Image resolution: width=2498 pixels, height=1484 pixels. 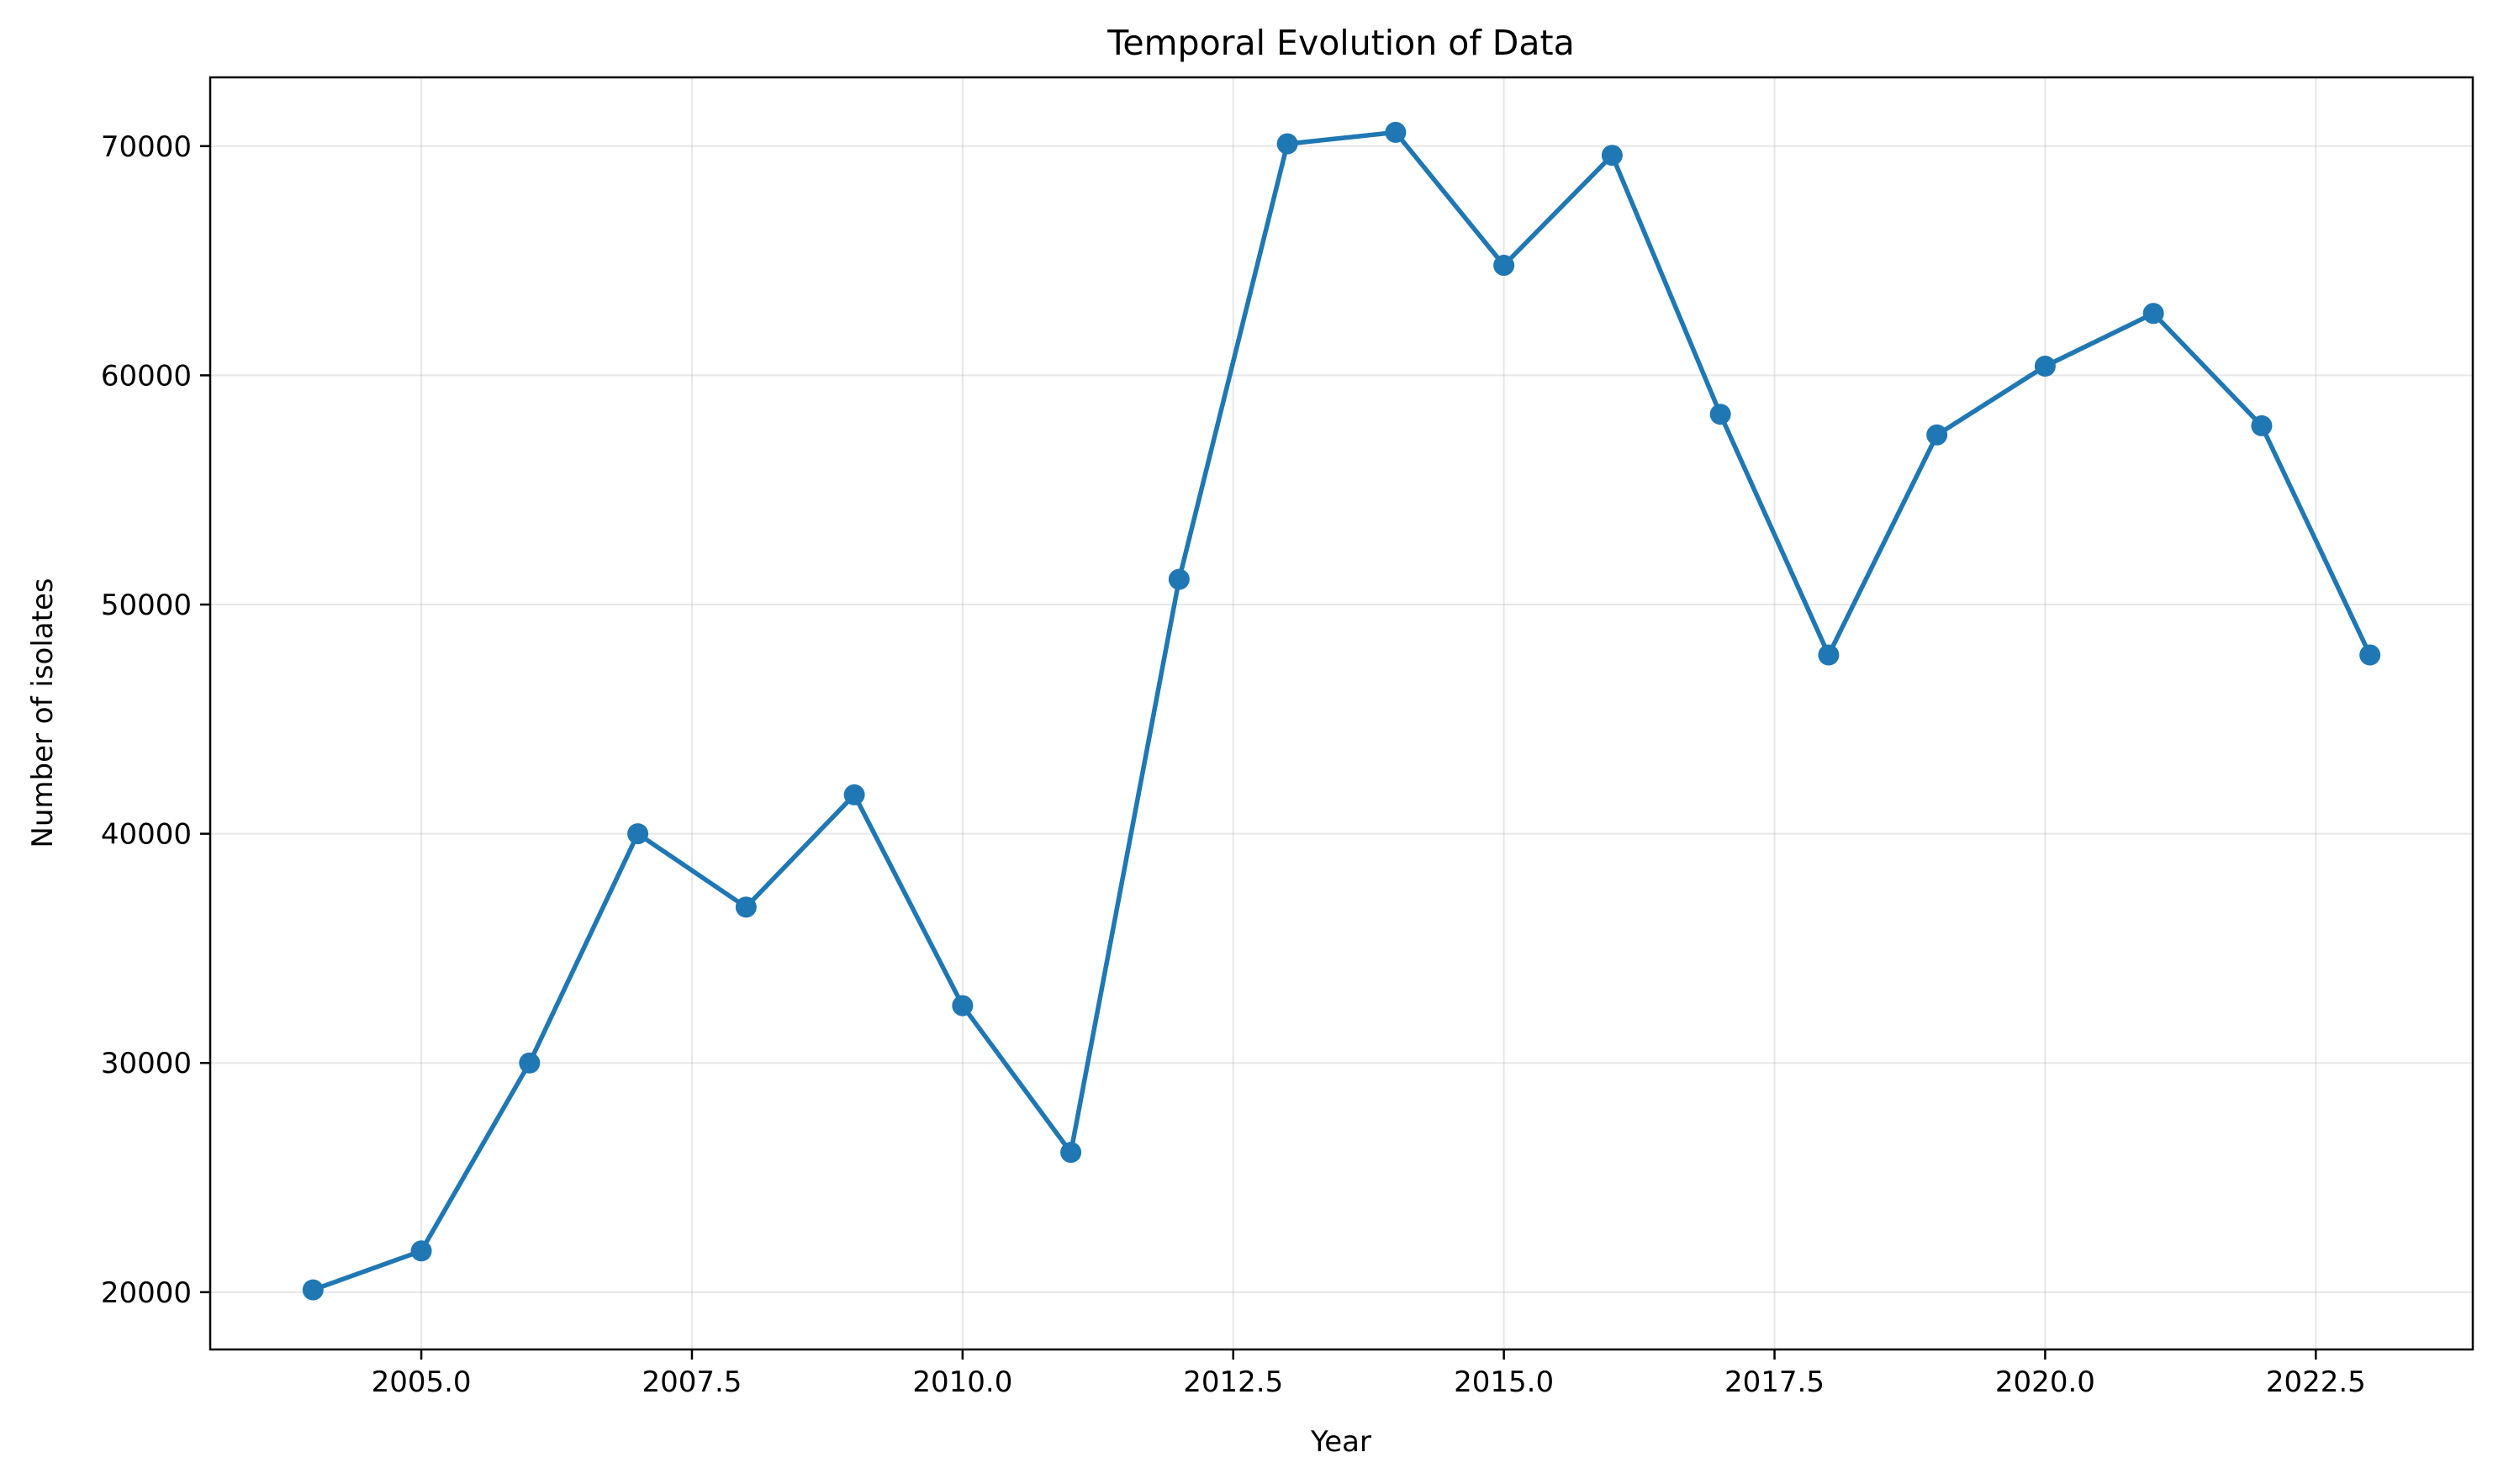 What do you see at coordinates (155, 720) in the screenshot?
I see `y-axis: 20000 30000 40000 50000 60000 70000` at bounding box center [155, 720].